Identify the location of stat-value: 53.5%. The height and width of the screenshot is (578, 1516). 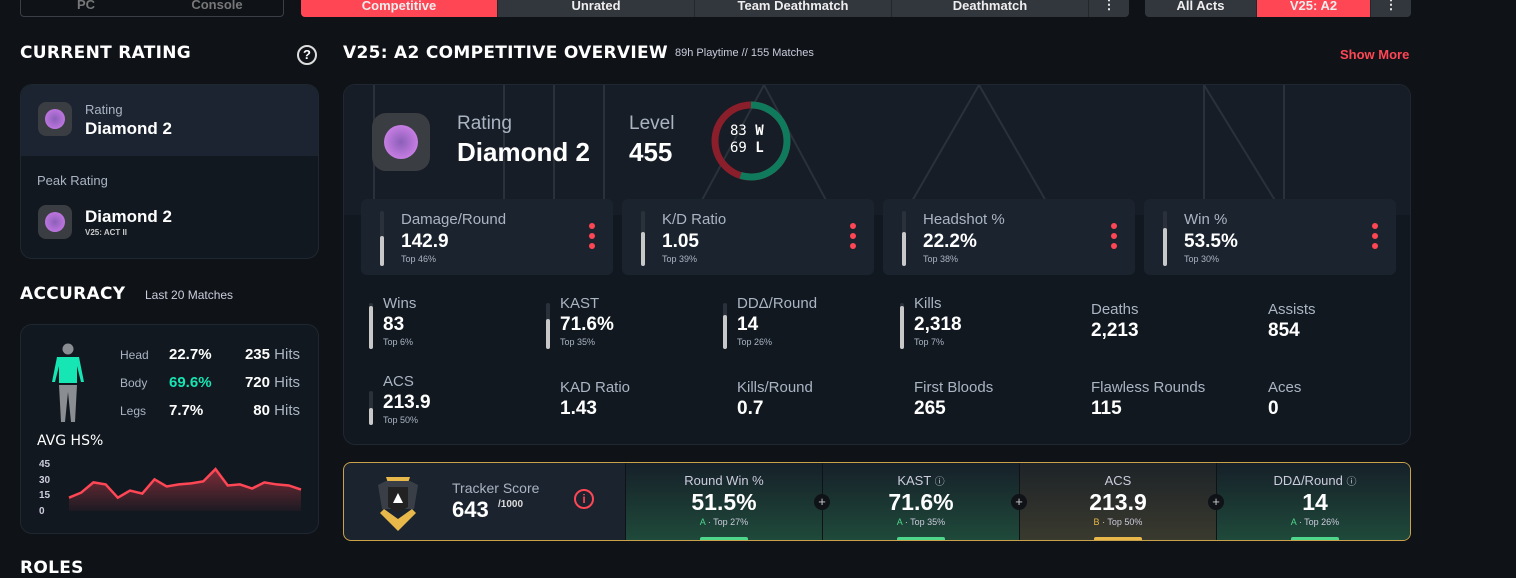
(1211, 241).